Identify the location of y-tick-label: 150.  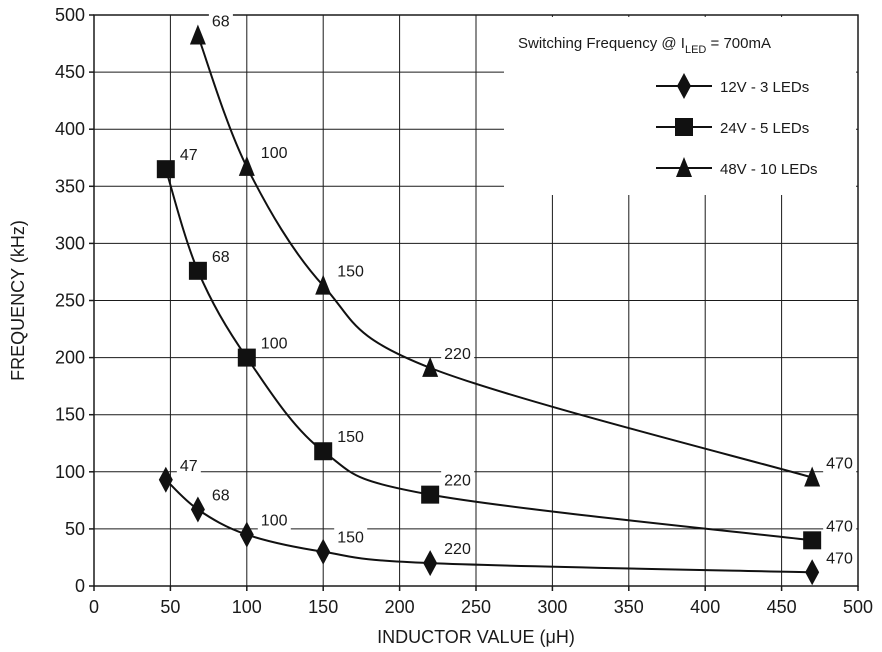
(70, 415).